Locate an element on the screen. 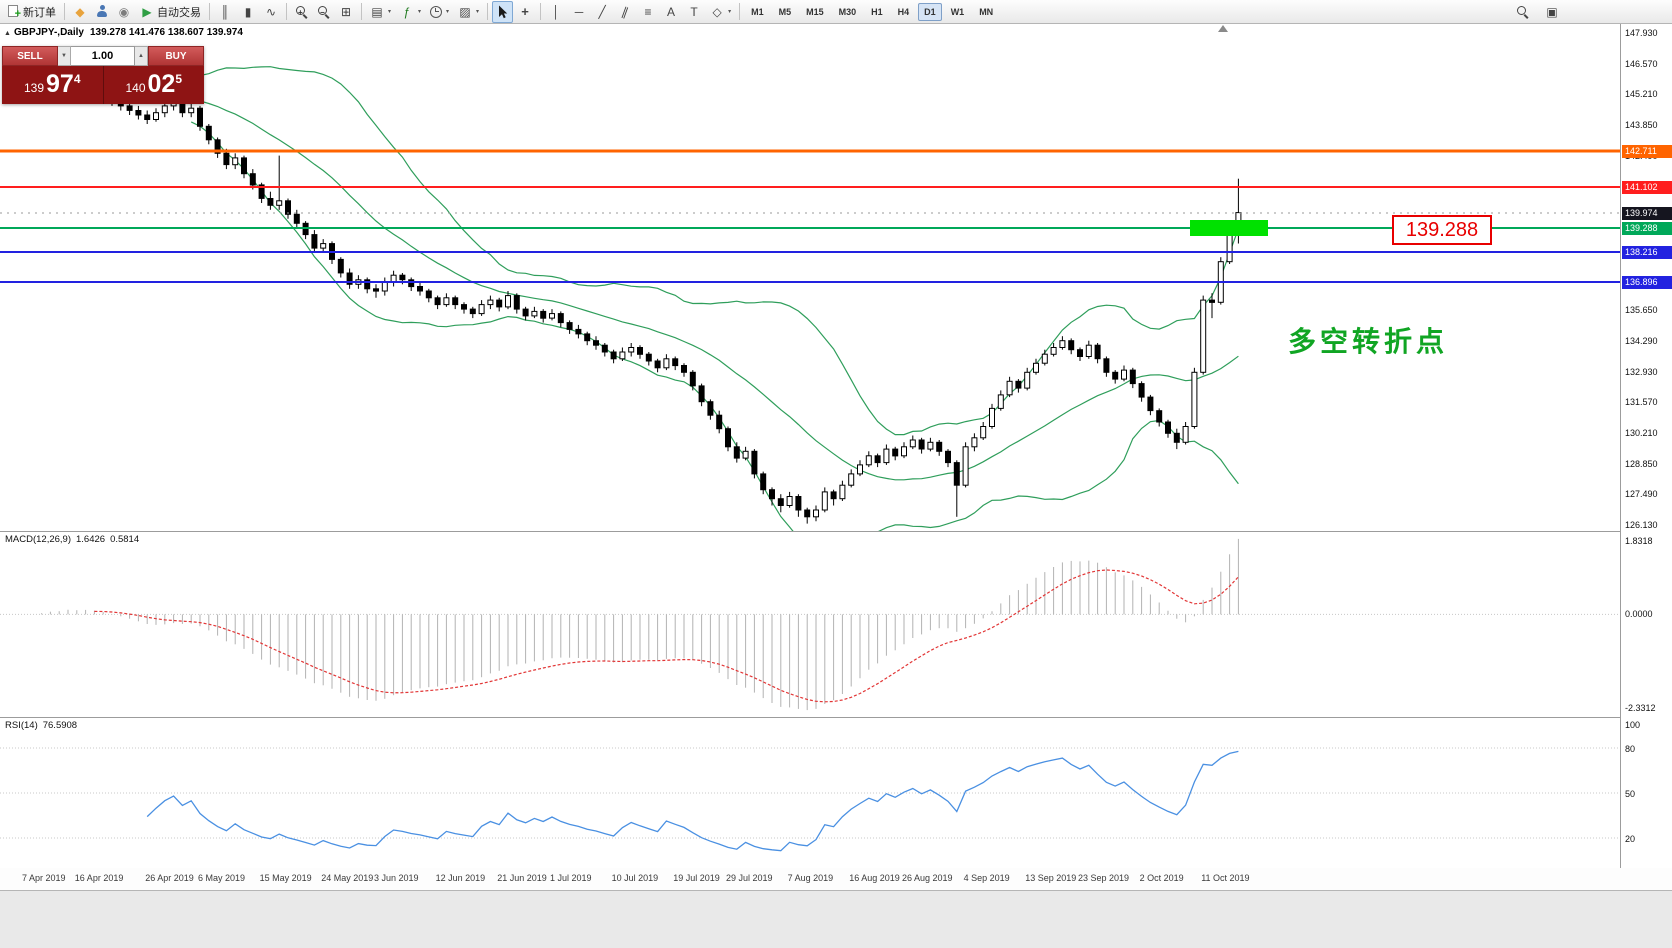 This screenshot has height=948, width=1672. timeframe-m1: M1 is located at coordinates (757, 11).